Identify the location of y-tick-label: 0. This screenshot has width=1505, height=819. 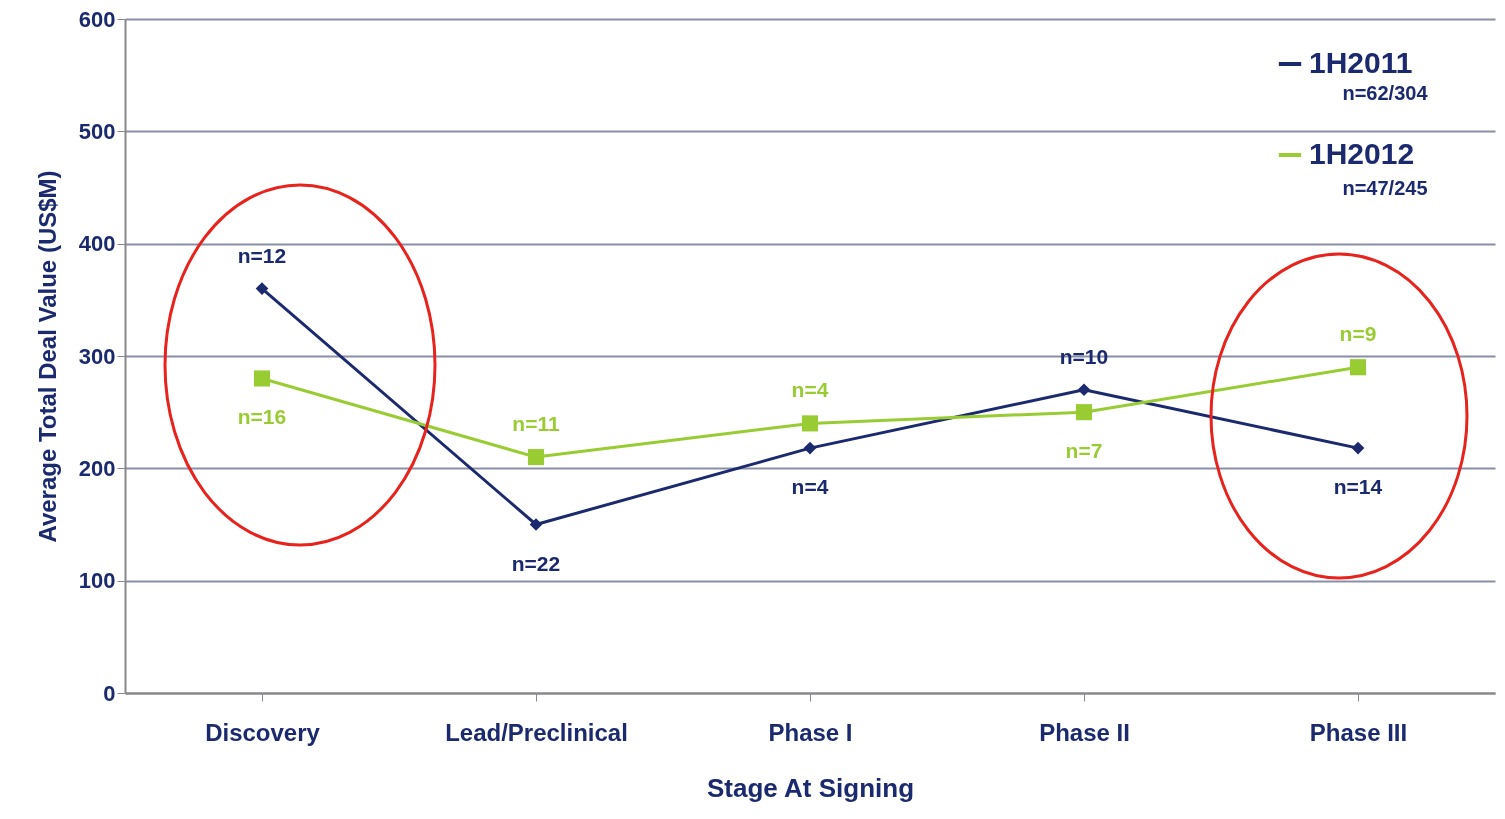
(109, 693).